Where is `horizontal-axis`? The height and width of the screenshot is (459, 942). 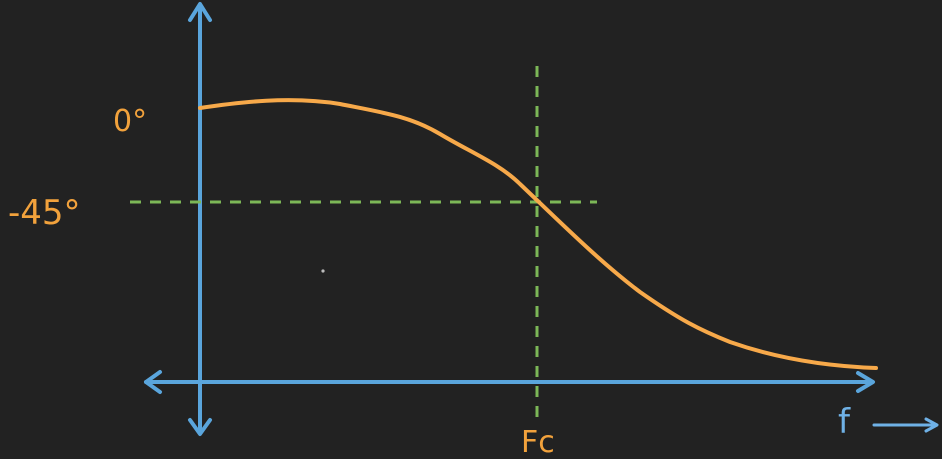
horizontal-axis is located at coordinates (509, 382).